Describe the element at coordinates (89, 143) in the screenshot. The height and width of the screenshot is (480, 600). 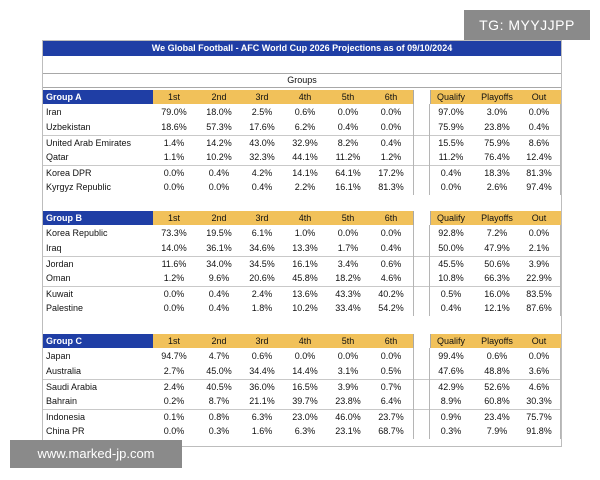
I see `team-name: United Arab Emirates` at that location.